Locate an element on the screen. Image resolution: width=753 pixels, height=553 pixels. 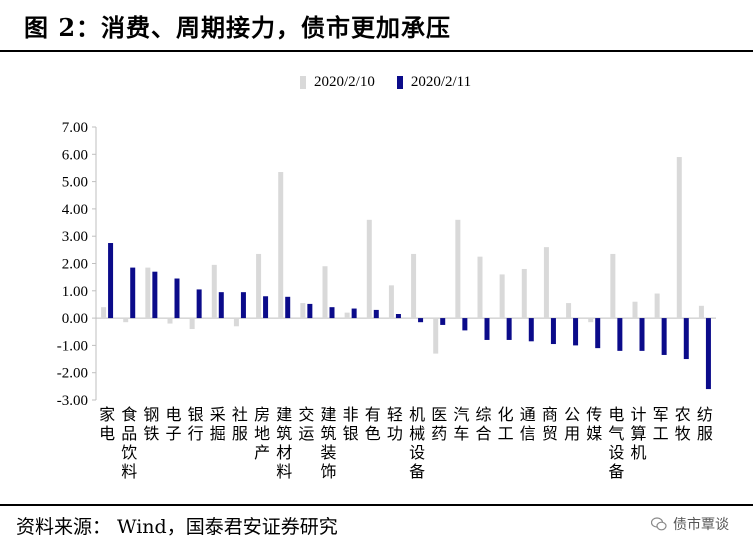
x-category-label-char: 农 is located at coordinates (683, 414).